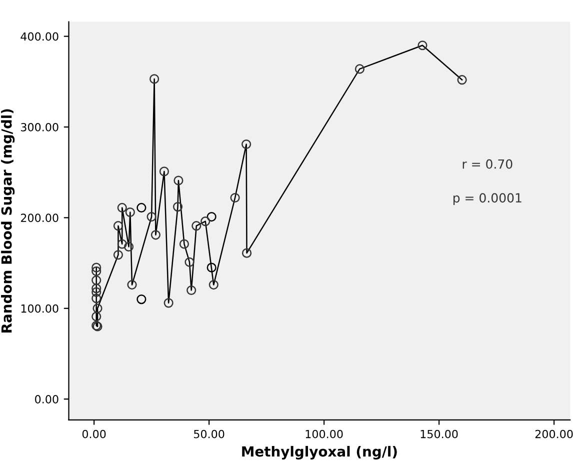  Describe the element at coordinates (94, 434) in the screenshot. I see `x-tick-label: 0.00` at that location.